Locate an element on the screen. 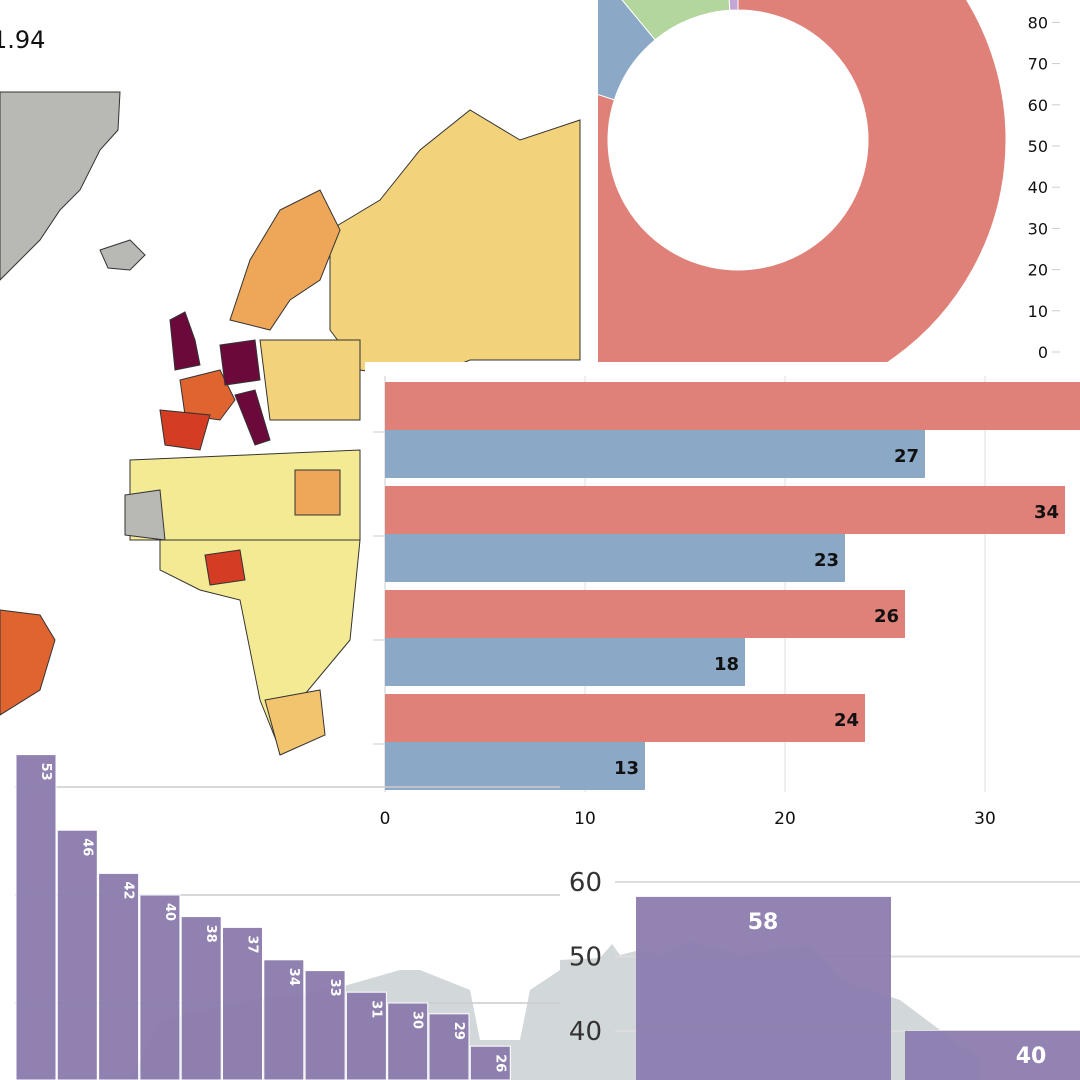 The image size is (1080, 1080). central-africa is located at coordinates (260, 645).